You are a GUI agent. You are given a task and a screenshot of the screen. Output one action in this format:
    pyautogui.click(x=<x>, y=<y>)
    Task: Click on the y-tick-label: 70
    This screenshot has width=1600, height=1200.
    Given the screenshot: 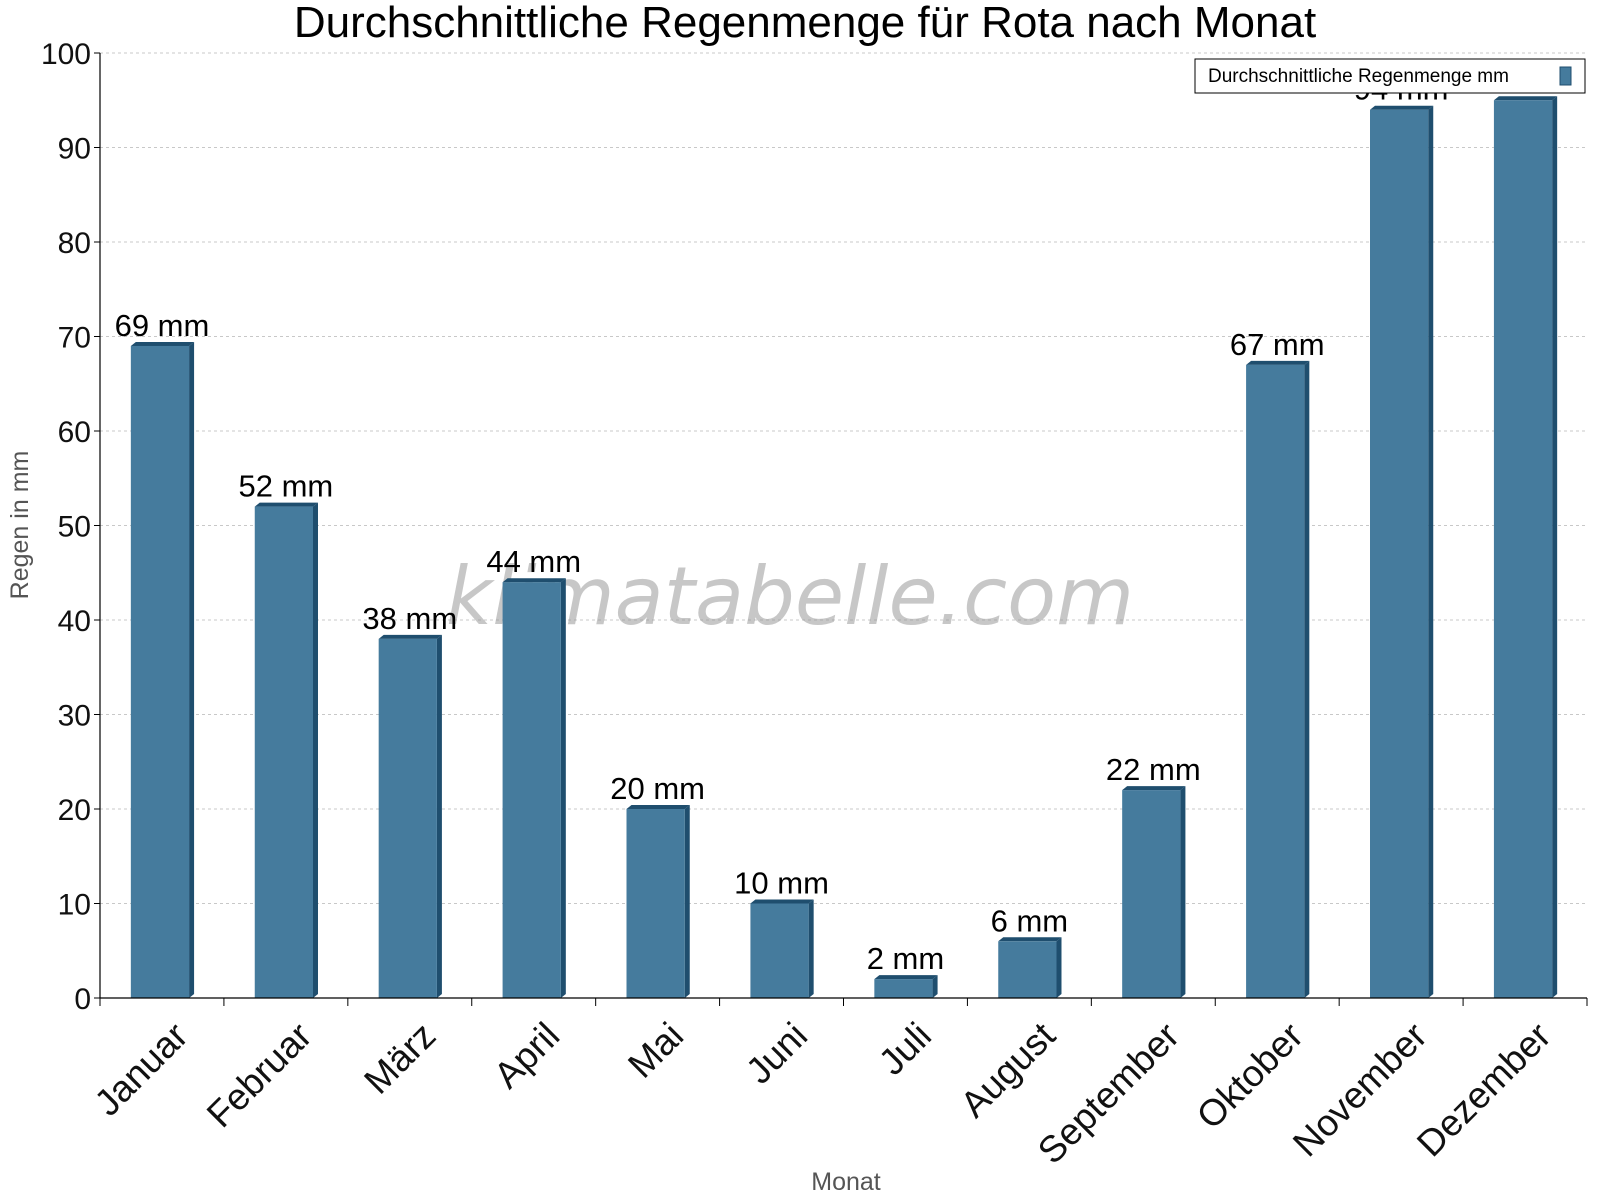 What is the action you would take?
    pyautogui.click(x=74, y=338)
    